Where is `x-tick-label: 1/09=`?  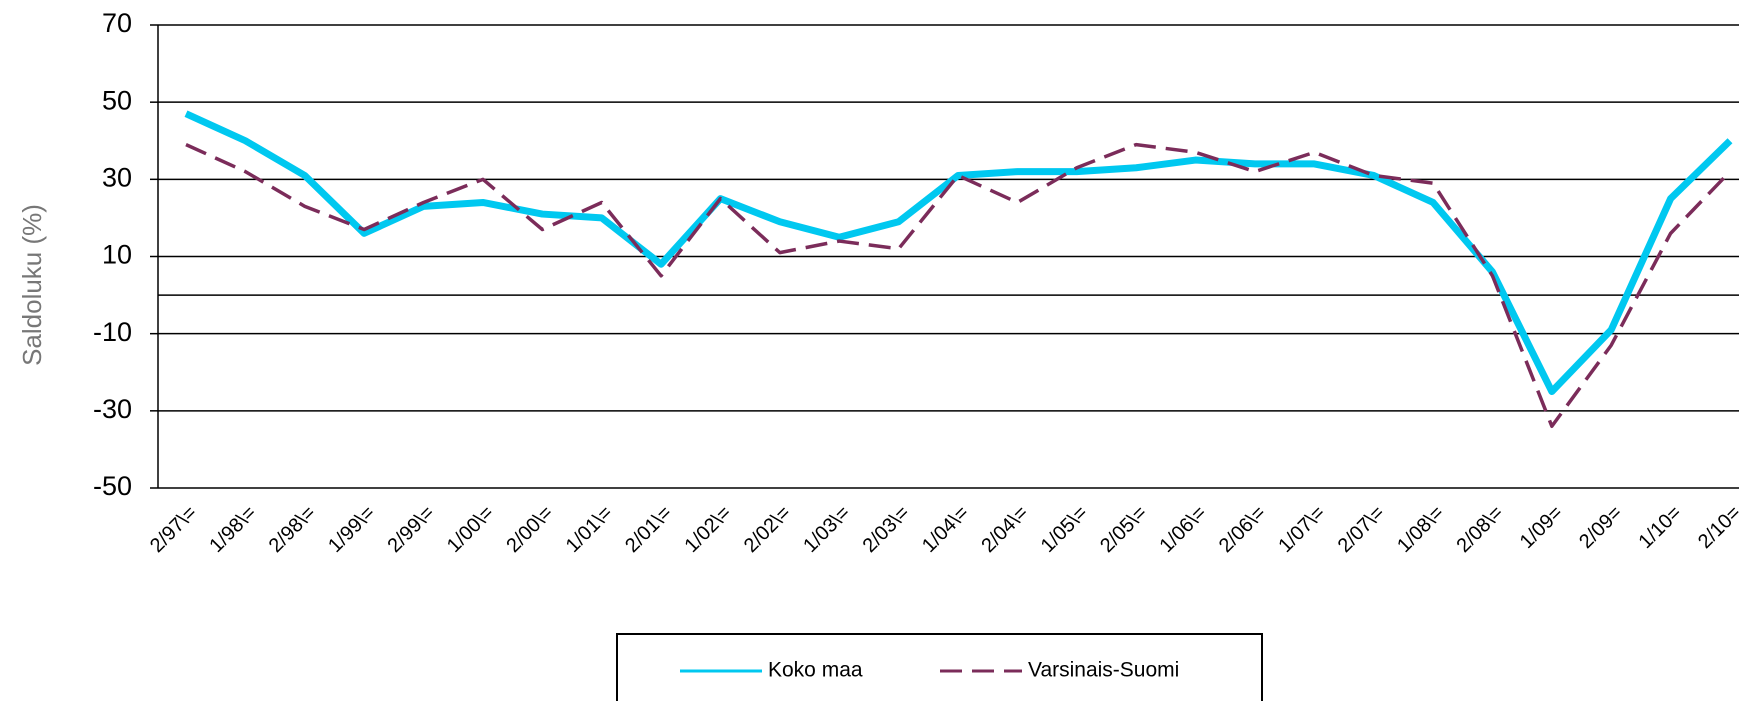 x-tick-label: 1/09= is located at coordinates (1541, 527).